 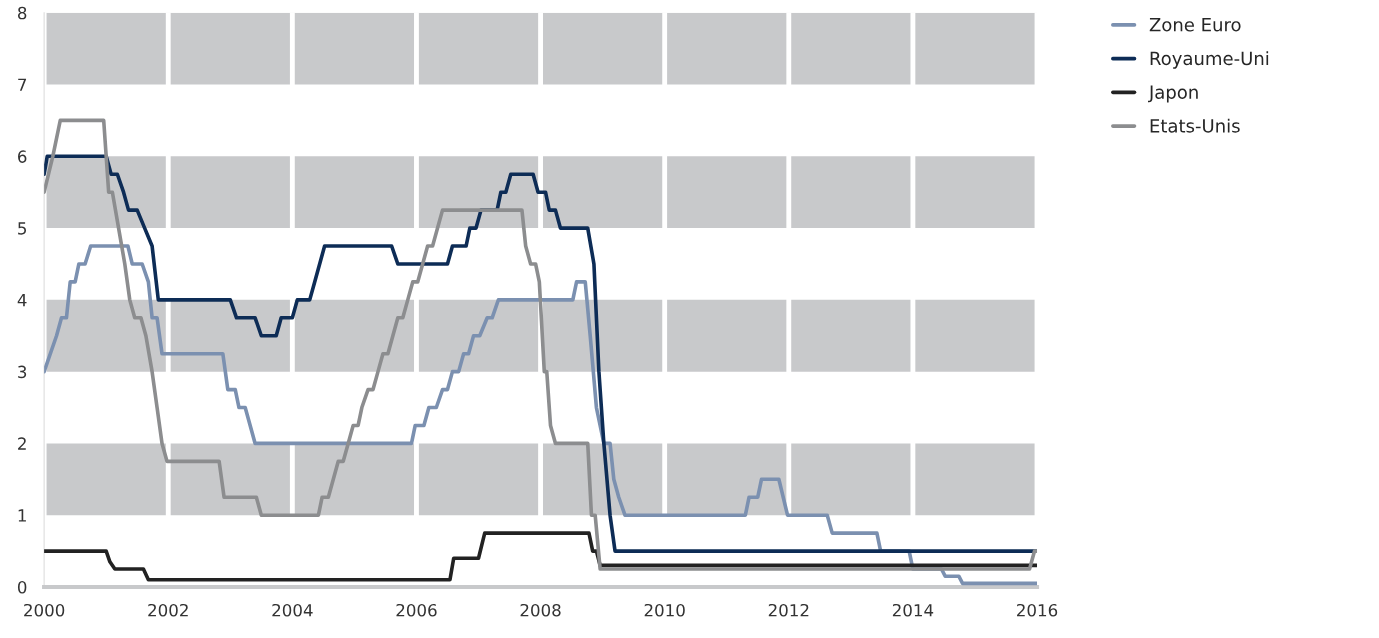 What do you see at coordinates (44, 610) in the screenshot?
I see `x-tick-label: 2000` at bounding box center [44, 610].